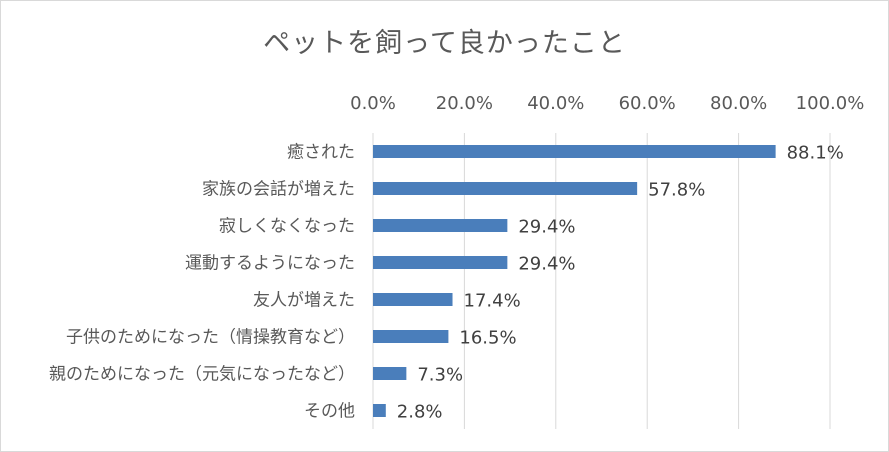 Image resolution: width=889 pixels, height=452 pixels. I want to click on chart-title: ペットを飼って良かったこと, so click(444, 43).